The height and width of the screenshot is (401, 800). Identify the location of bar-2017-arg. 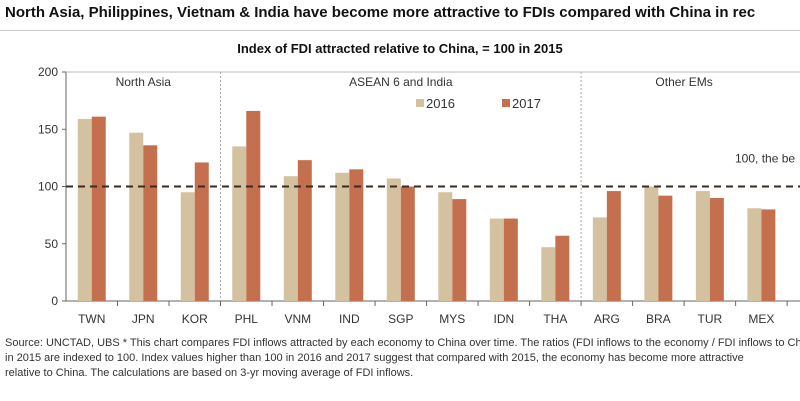
(613, 246).